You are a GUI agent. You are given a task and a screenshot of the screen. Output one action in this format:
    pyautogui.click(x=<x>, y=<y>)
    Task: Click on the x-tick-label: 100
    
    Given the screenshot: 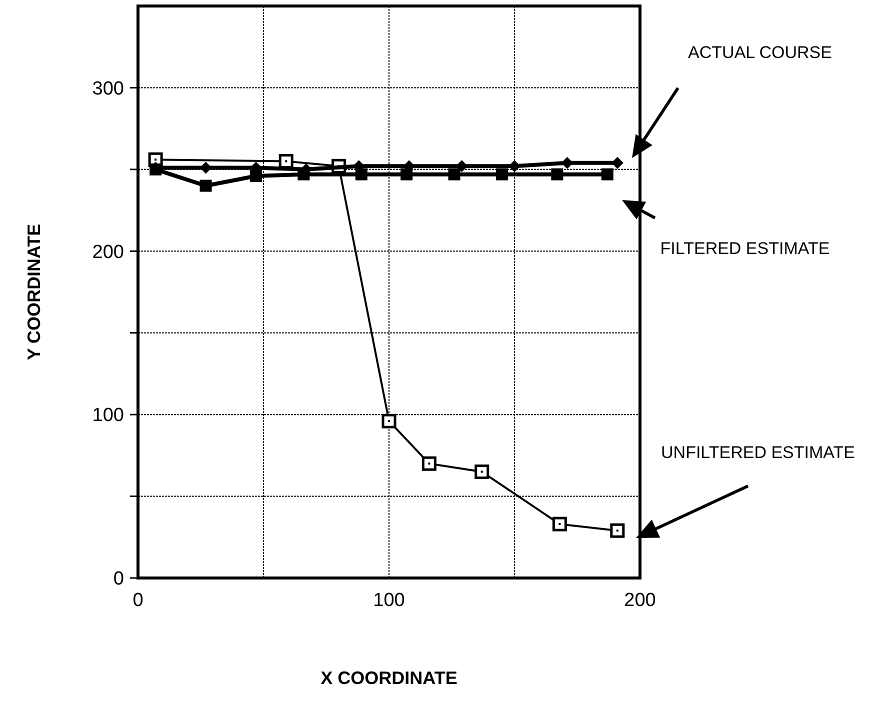 What is the action you would take?
    pyautogui.click(x=389, y=600)
    